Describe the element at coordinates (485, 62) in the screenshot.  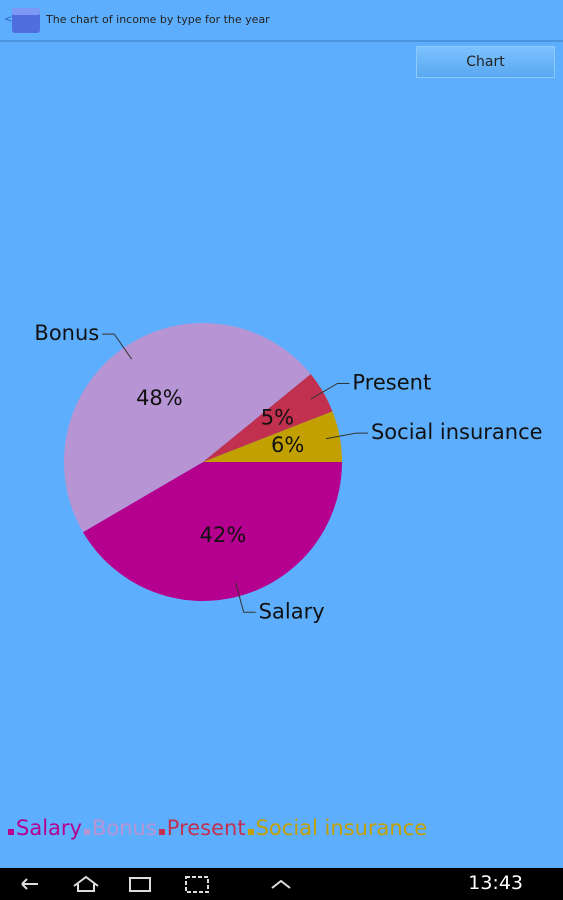
I see `chart-button: Chart` at that location.